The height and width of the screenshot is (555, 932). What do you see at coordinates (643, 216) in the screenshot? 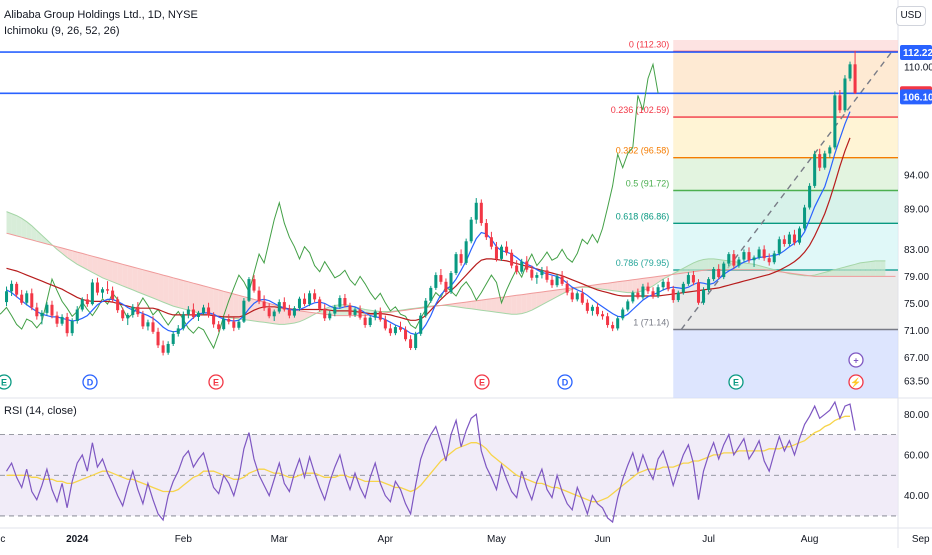
I see `fib-level-label: 0.618 (86.86)` at bounding box center [643, 216].